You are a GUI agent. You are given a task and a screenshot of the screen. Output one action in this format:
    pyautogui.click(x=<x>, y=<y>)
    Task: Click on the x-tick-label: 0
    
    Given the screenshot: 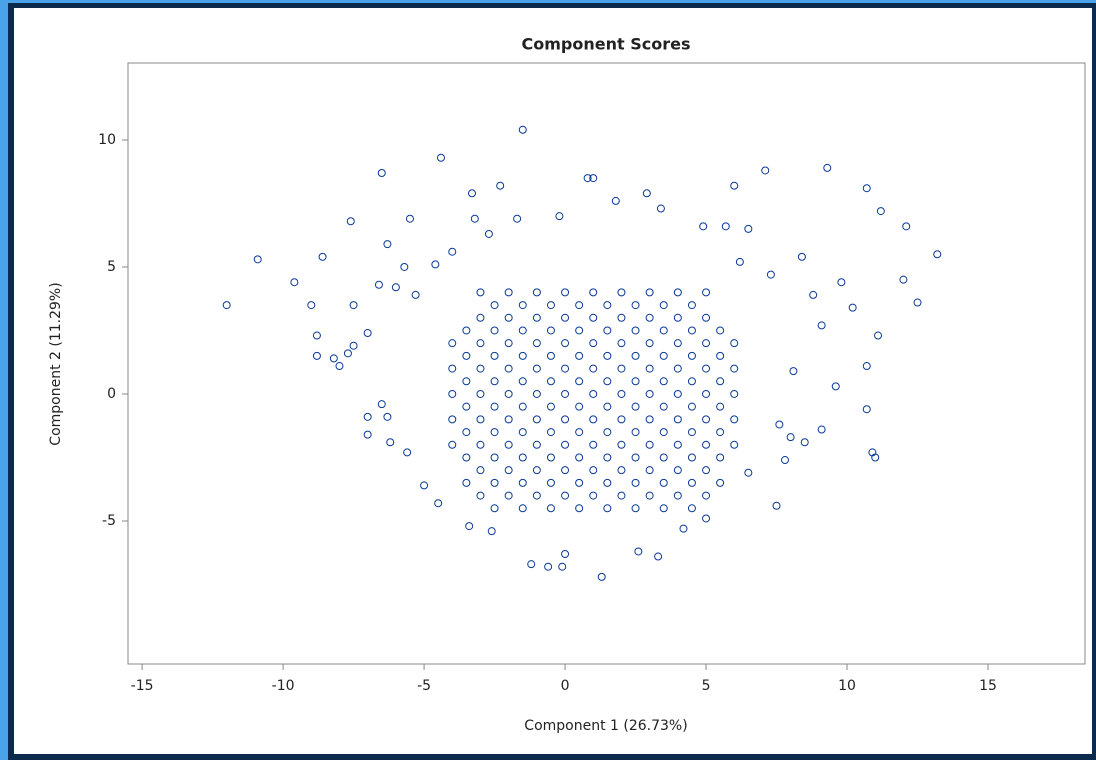 What is the action you would take?
    pyautogui.click(x=565, y=686)
    